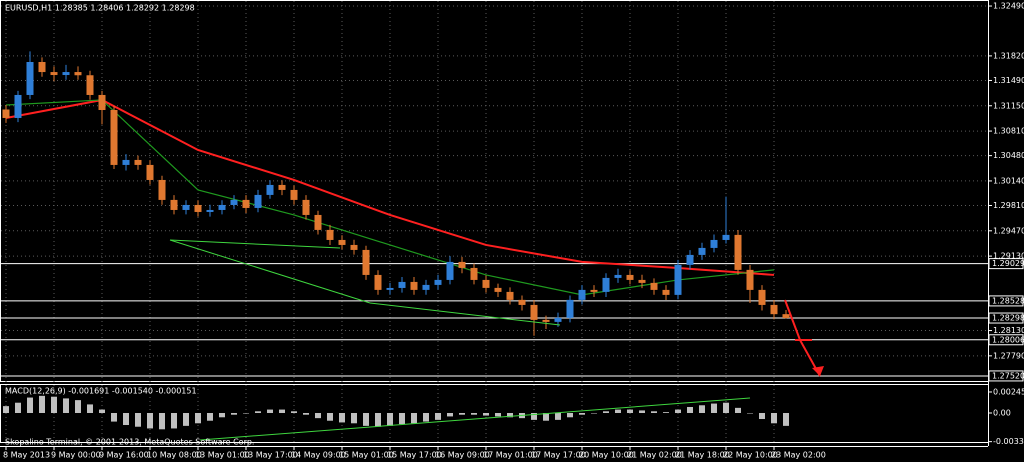  I want to click on y-tick-label: 1.31150, so click(1008, 105).